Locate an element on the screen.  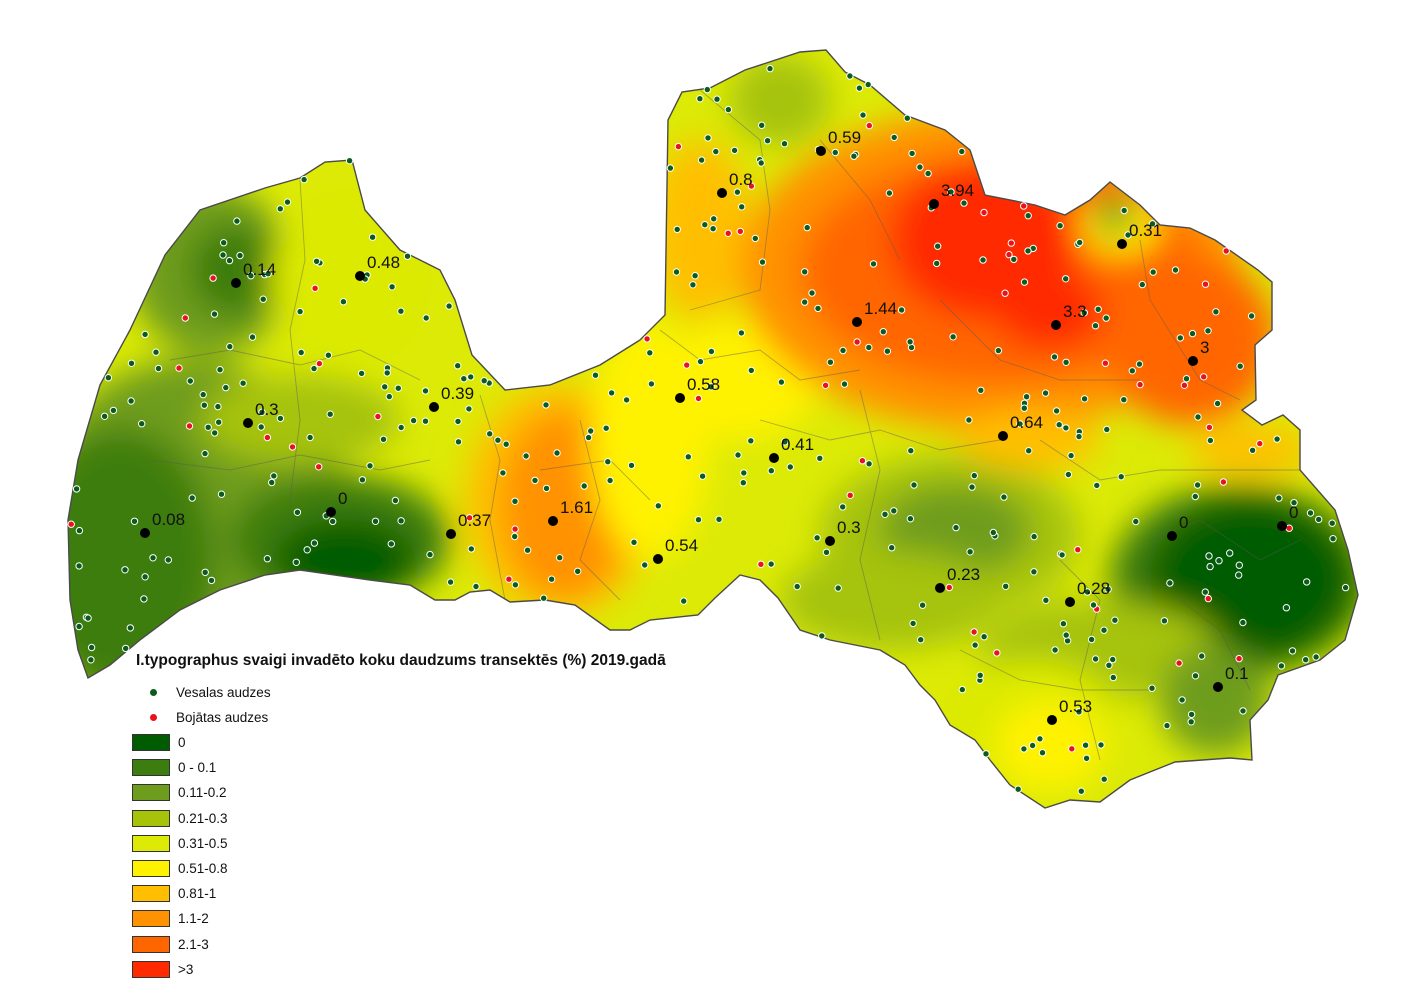
site-value-label: 0.64 is located at coordinates (1026, 422).